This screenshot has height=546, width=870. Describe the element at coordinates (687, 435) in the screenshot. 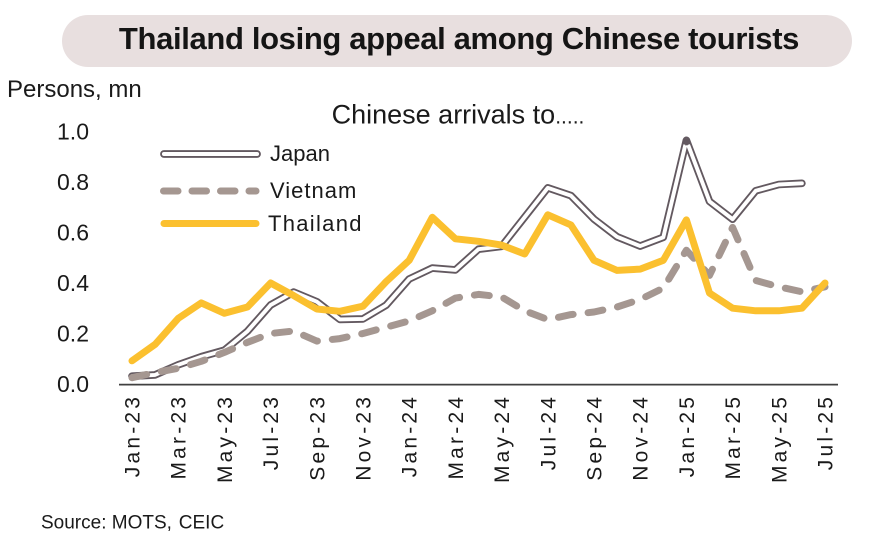

I see `svg-text: Jan-25` at that location.